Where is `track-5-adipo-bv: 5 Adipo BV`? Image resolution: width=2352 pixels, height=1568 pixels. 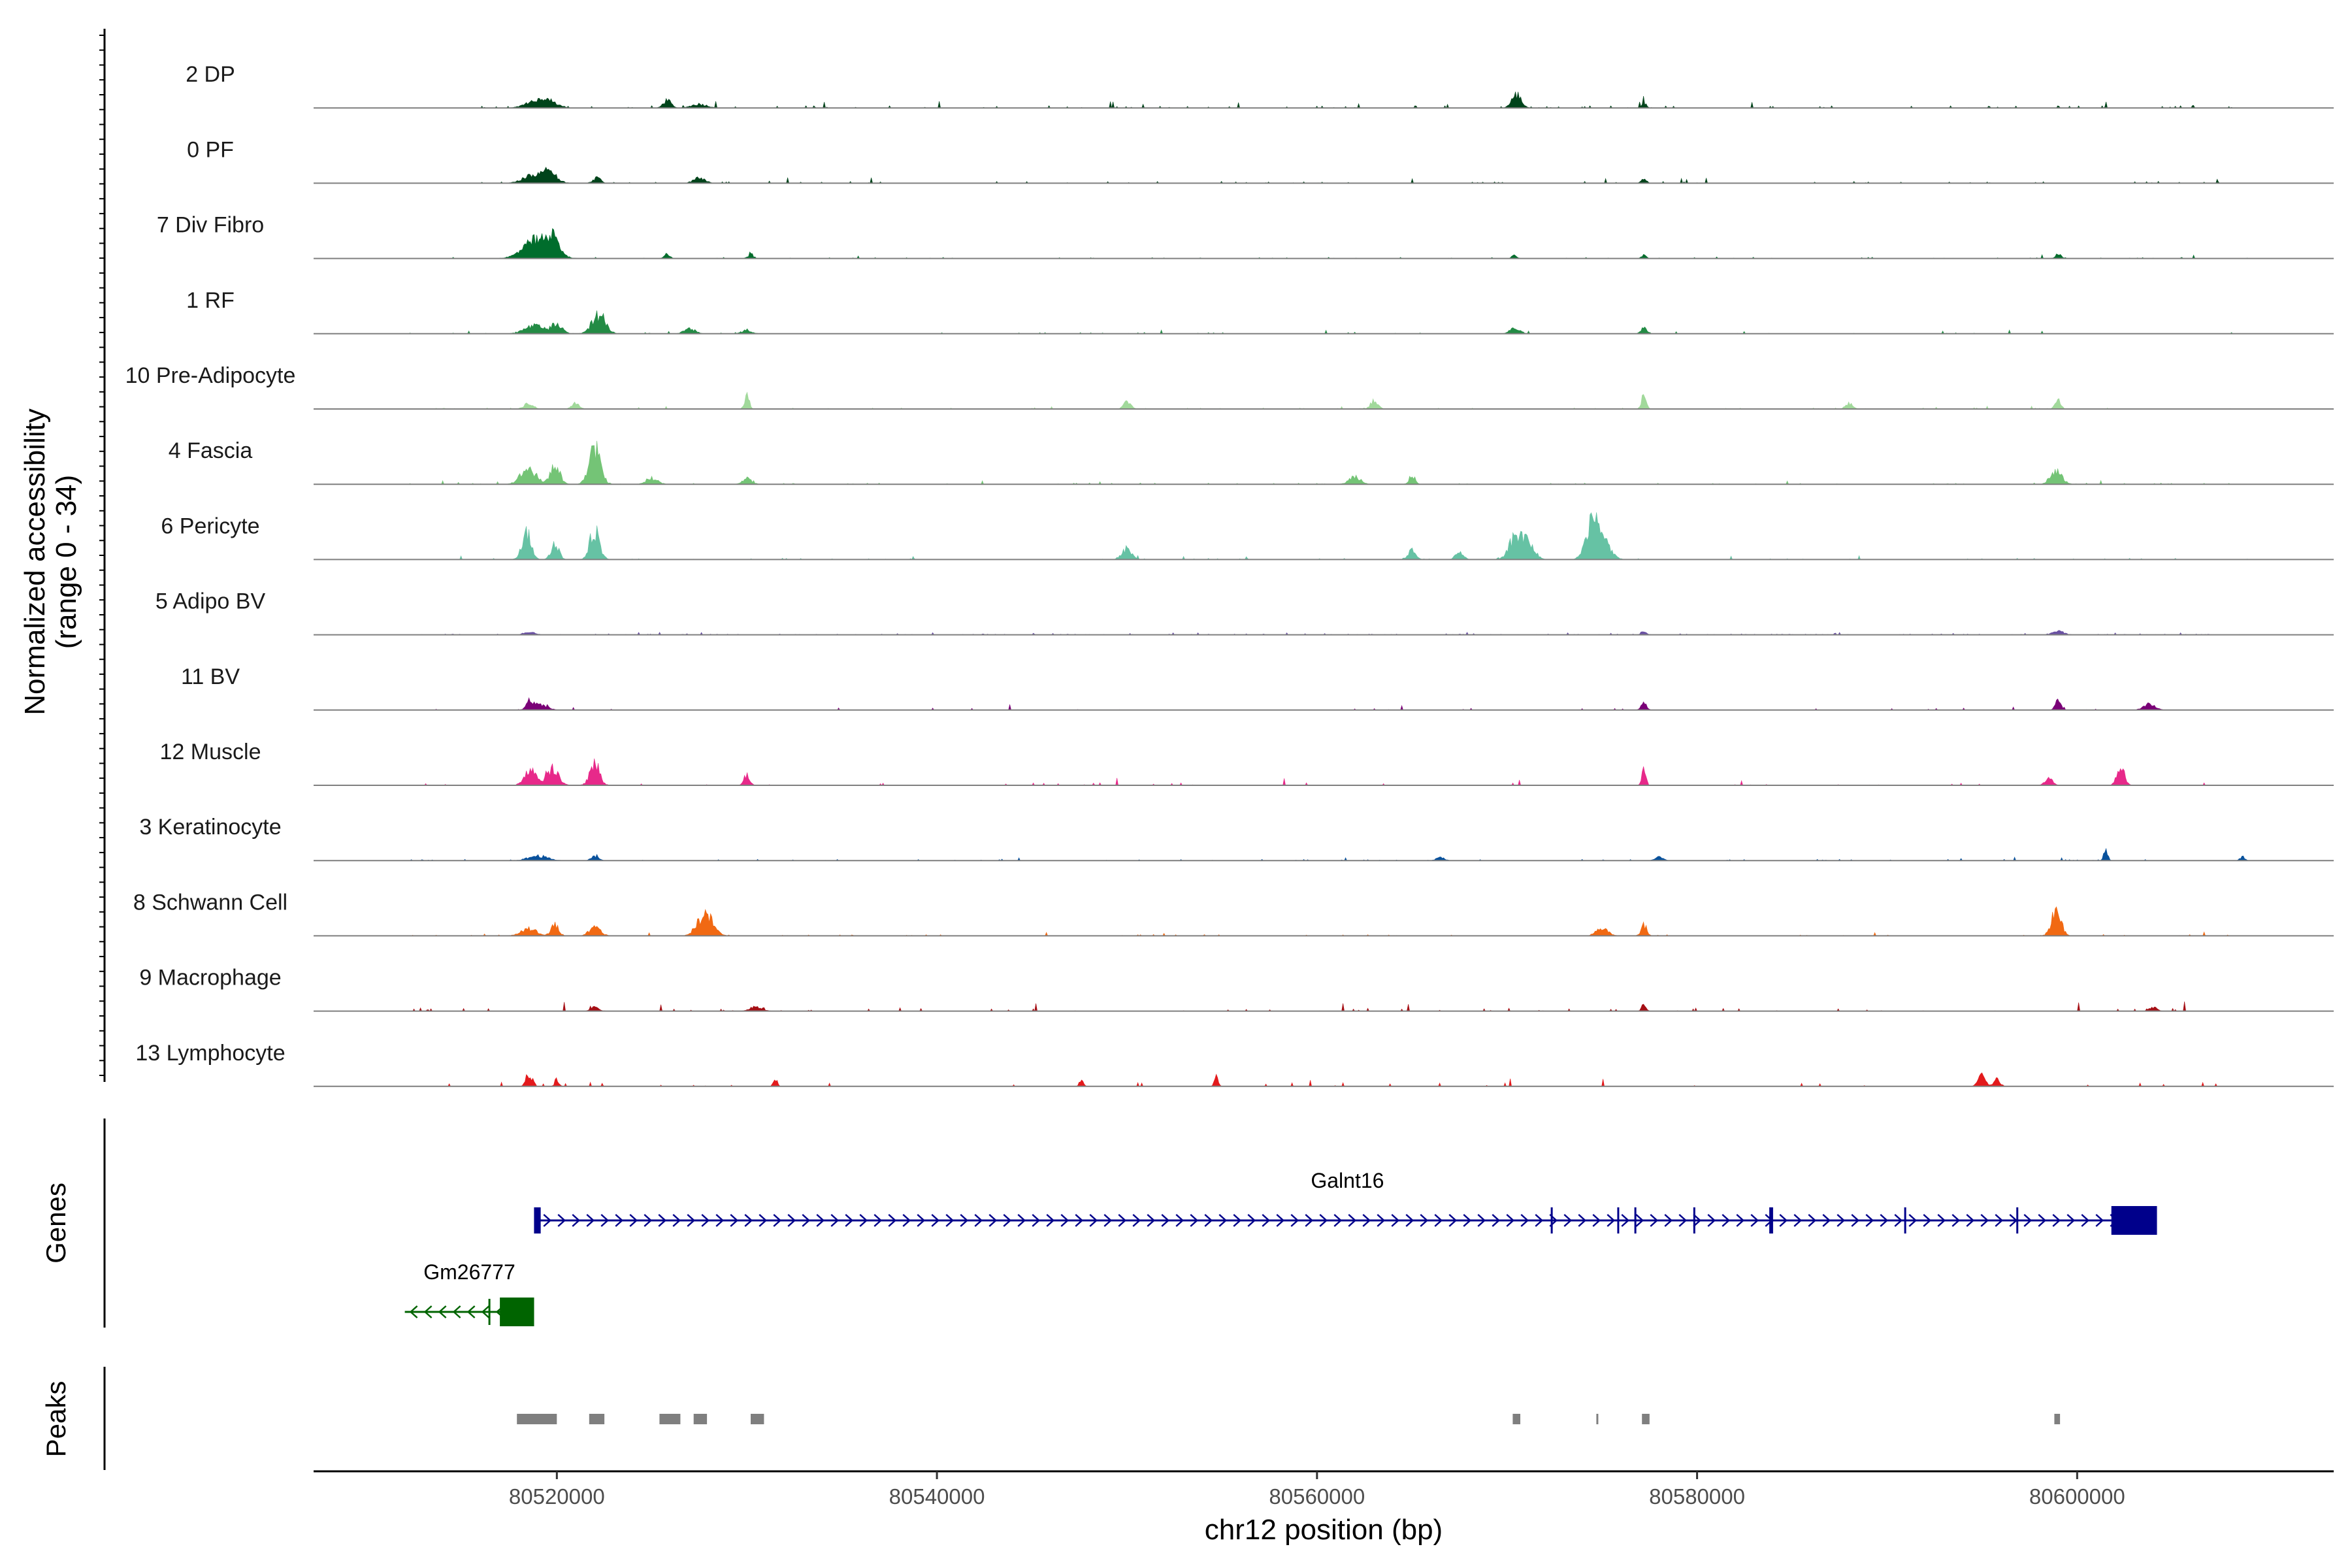
track-5-adipo-bv: 5 Adipo BV is located at coordinates (1244, 612).